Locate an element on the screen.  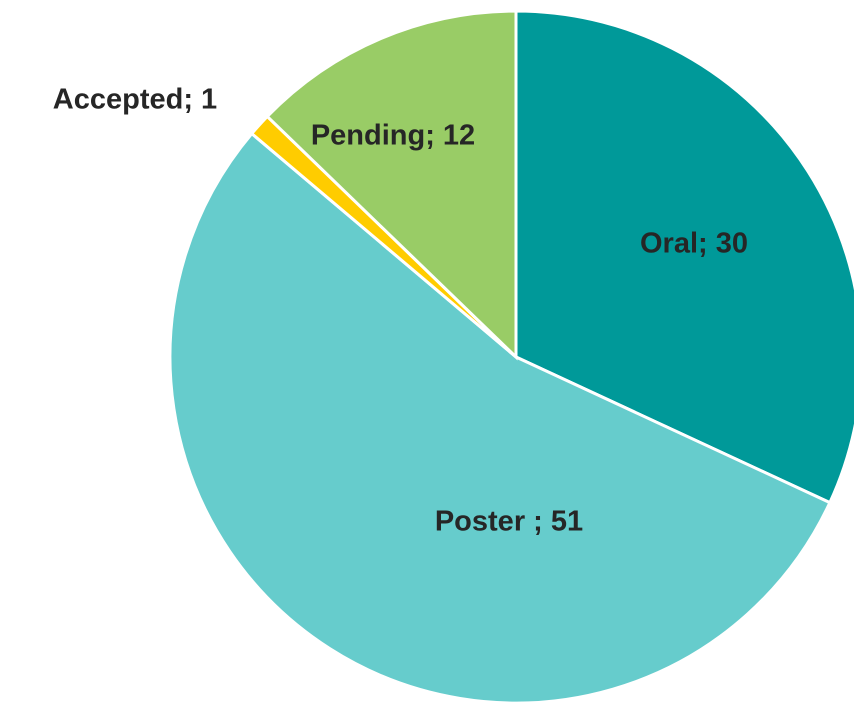
data-label: Poster ; 51 is located at coordinates (509, 522).